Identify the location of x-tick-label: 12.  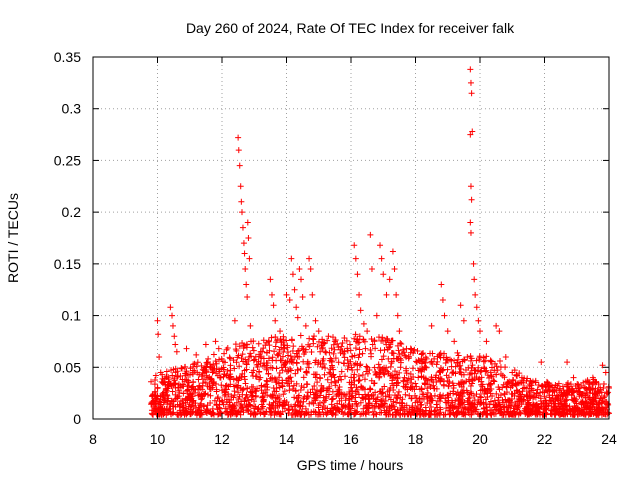
(222, 439).